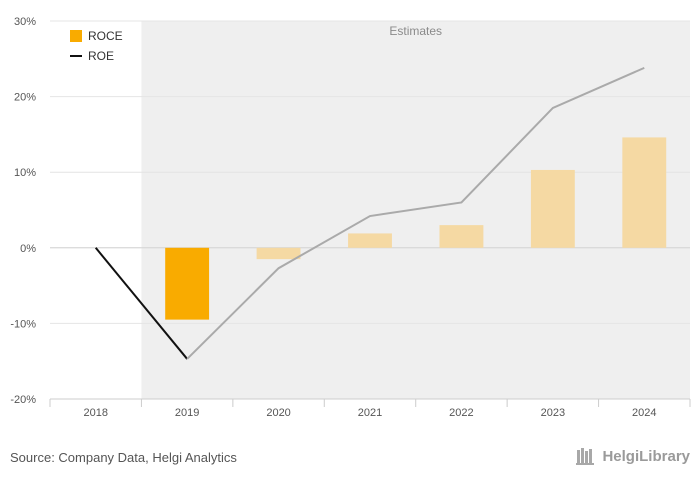 This screenshot has width=700, height=483. I want to click on x-tick-label: 2023, so click(553, 413).